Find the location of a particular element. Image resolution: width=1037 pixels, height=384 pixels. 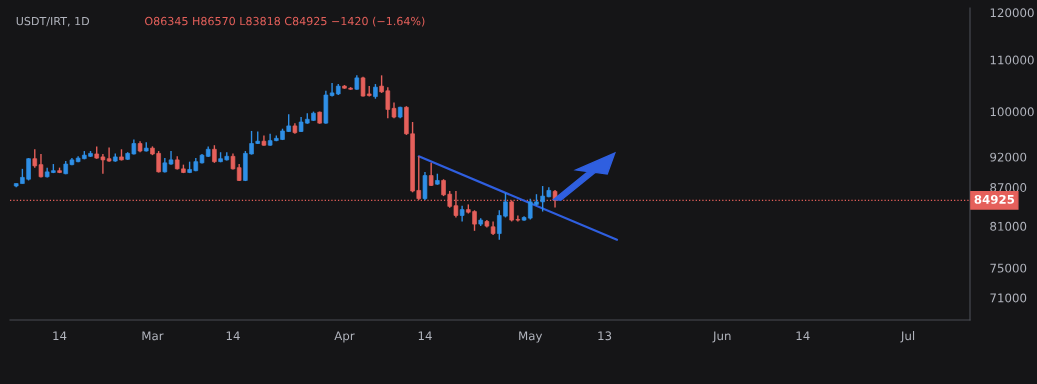

x-tick-label: Mar is located at coordinates (153, 336).